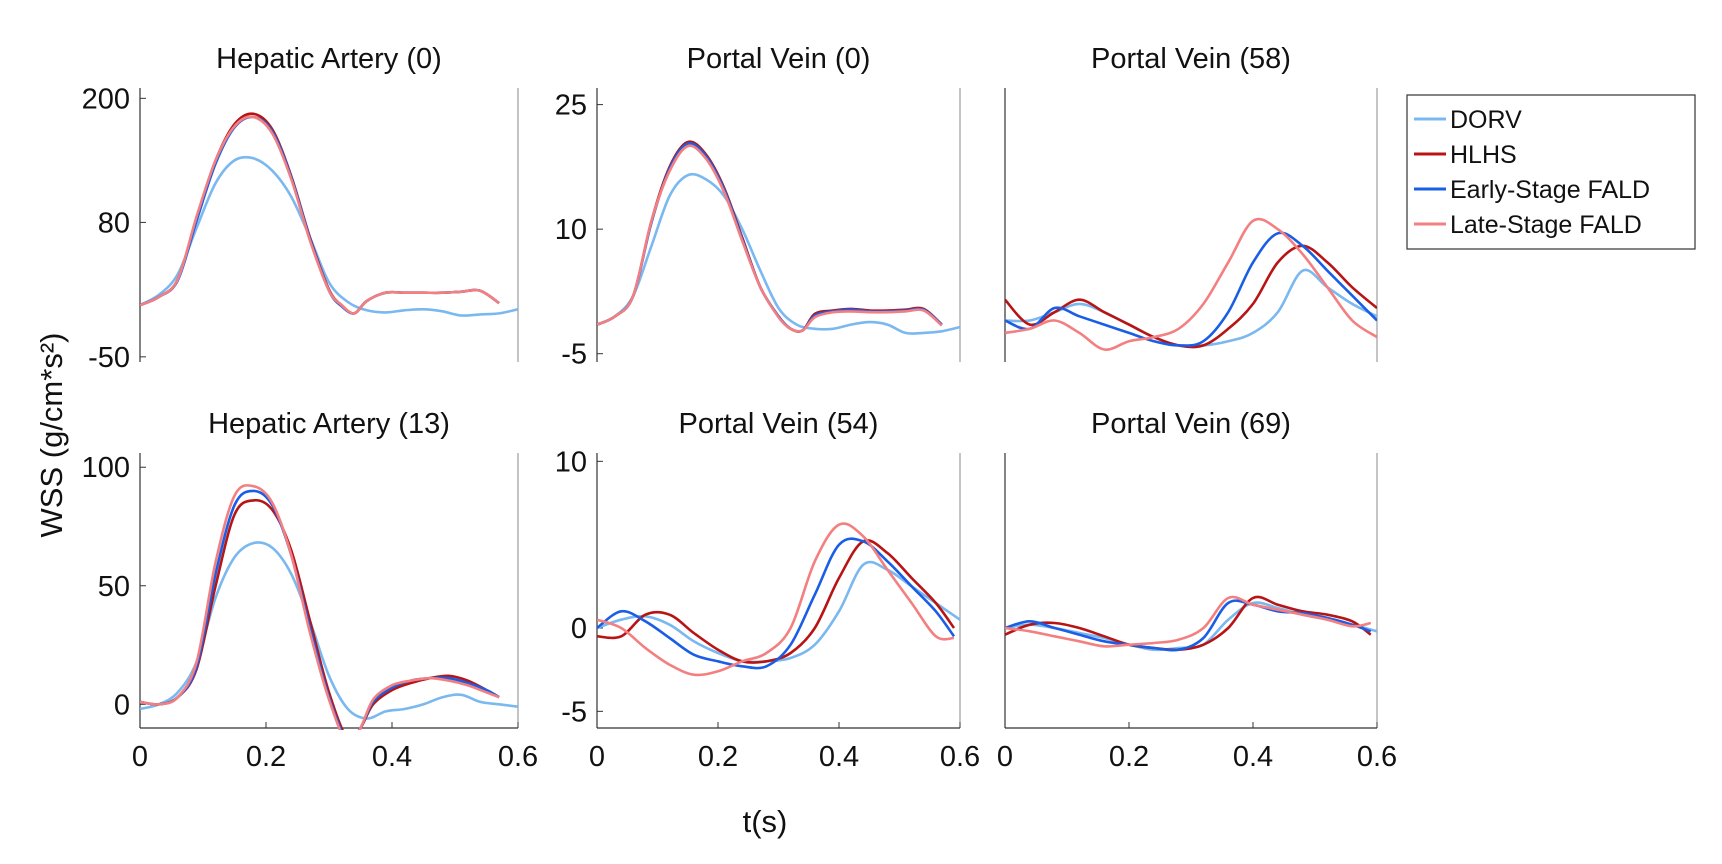 The width and height of the screenshot is (1722, 864). Describe the element at coordinates (329, 424) in the screenshot. I see `subplot-title: Hepatic Artery (13)` at that location.